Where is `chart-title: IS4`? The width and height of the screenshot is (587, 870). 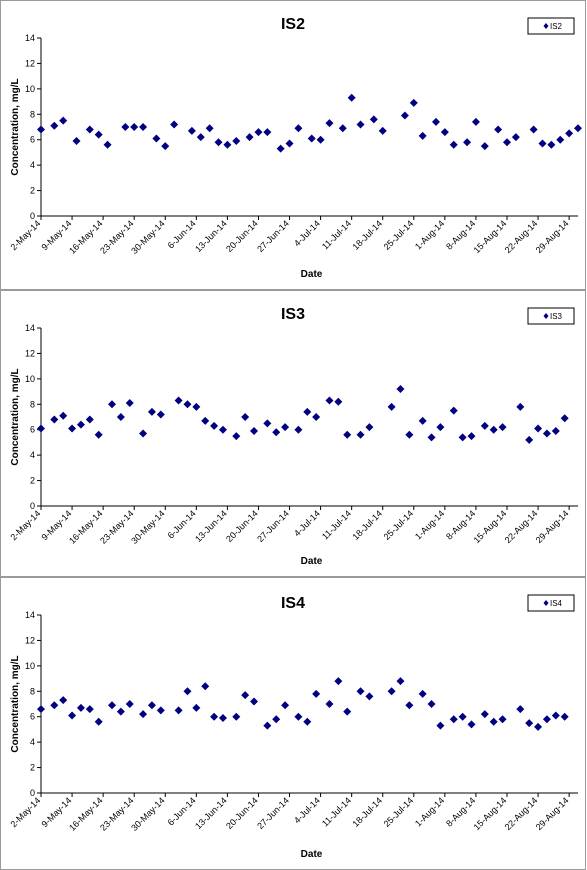
chart-title: IS4 is located at coordinates (293, 603).